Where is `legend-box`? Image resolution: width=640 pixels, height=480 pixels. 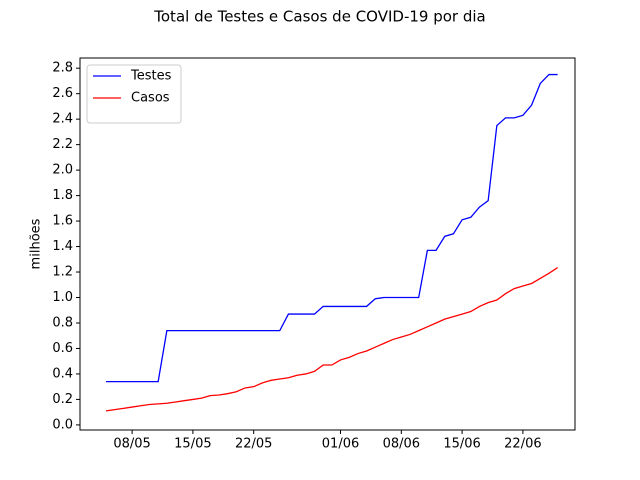
legend-box is located at coordinates (134, 94).